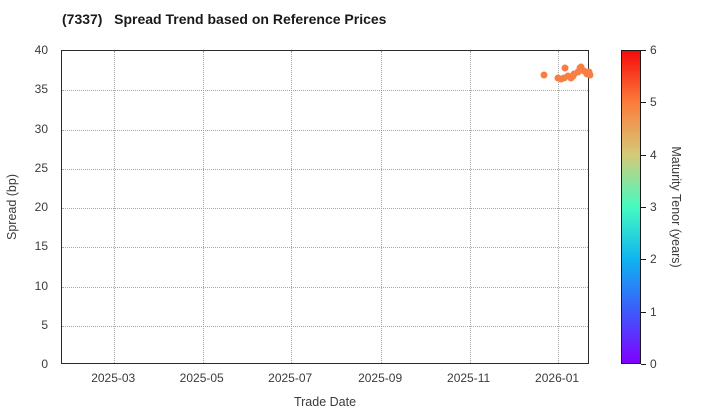 This screenshot has height=420, width=720. What do you see at coordinates (653, 259) in the screenshot?
I see `colorbar-tick-label-2: 2` at bounding box center [653, 259].